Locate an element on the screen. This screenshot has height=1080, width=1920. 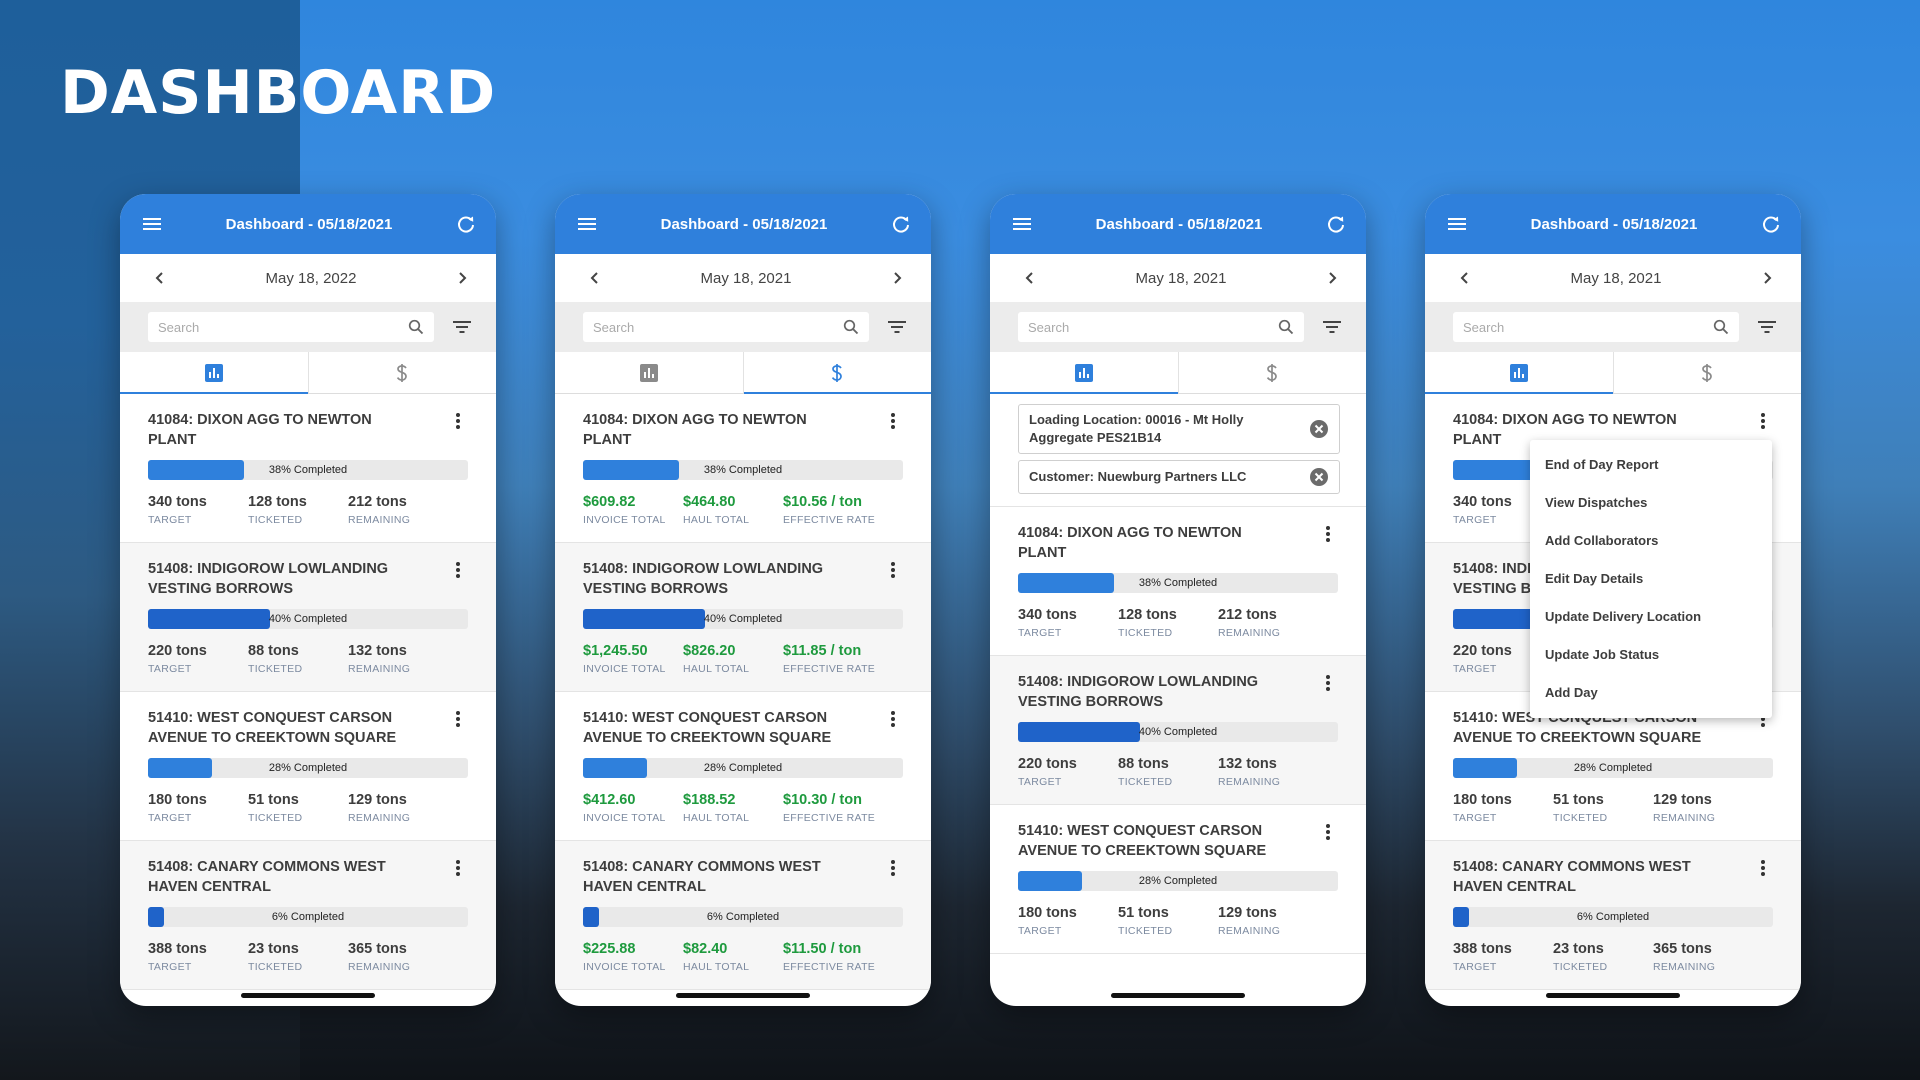
selected-date: May 18, 2021 is located at coordinates (746, 278).